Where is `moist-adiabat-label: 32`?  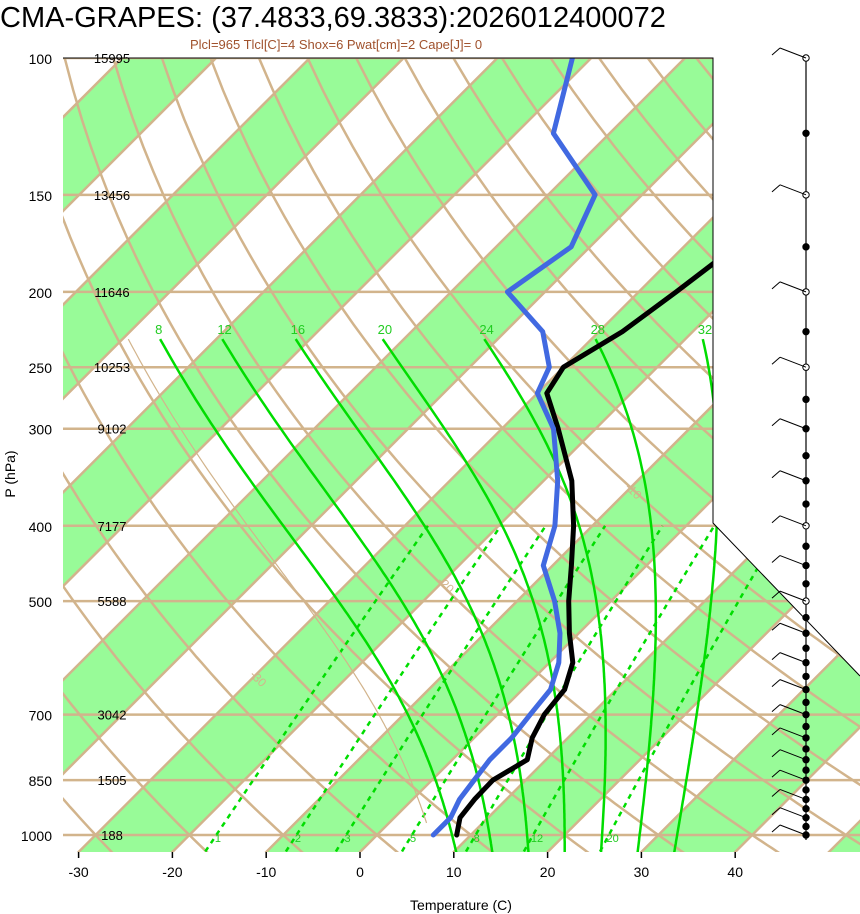 moist-adiabat-label: 32 is located at coordinates (705, 329).